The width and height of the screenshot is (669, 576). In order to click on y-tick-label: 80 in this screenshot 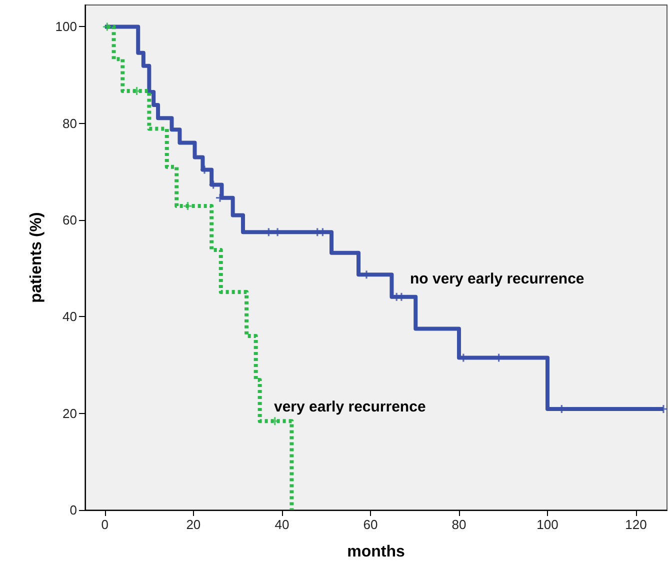, I will do `click(69, 123)`.